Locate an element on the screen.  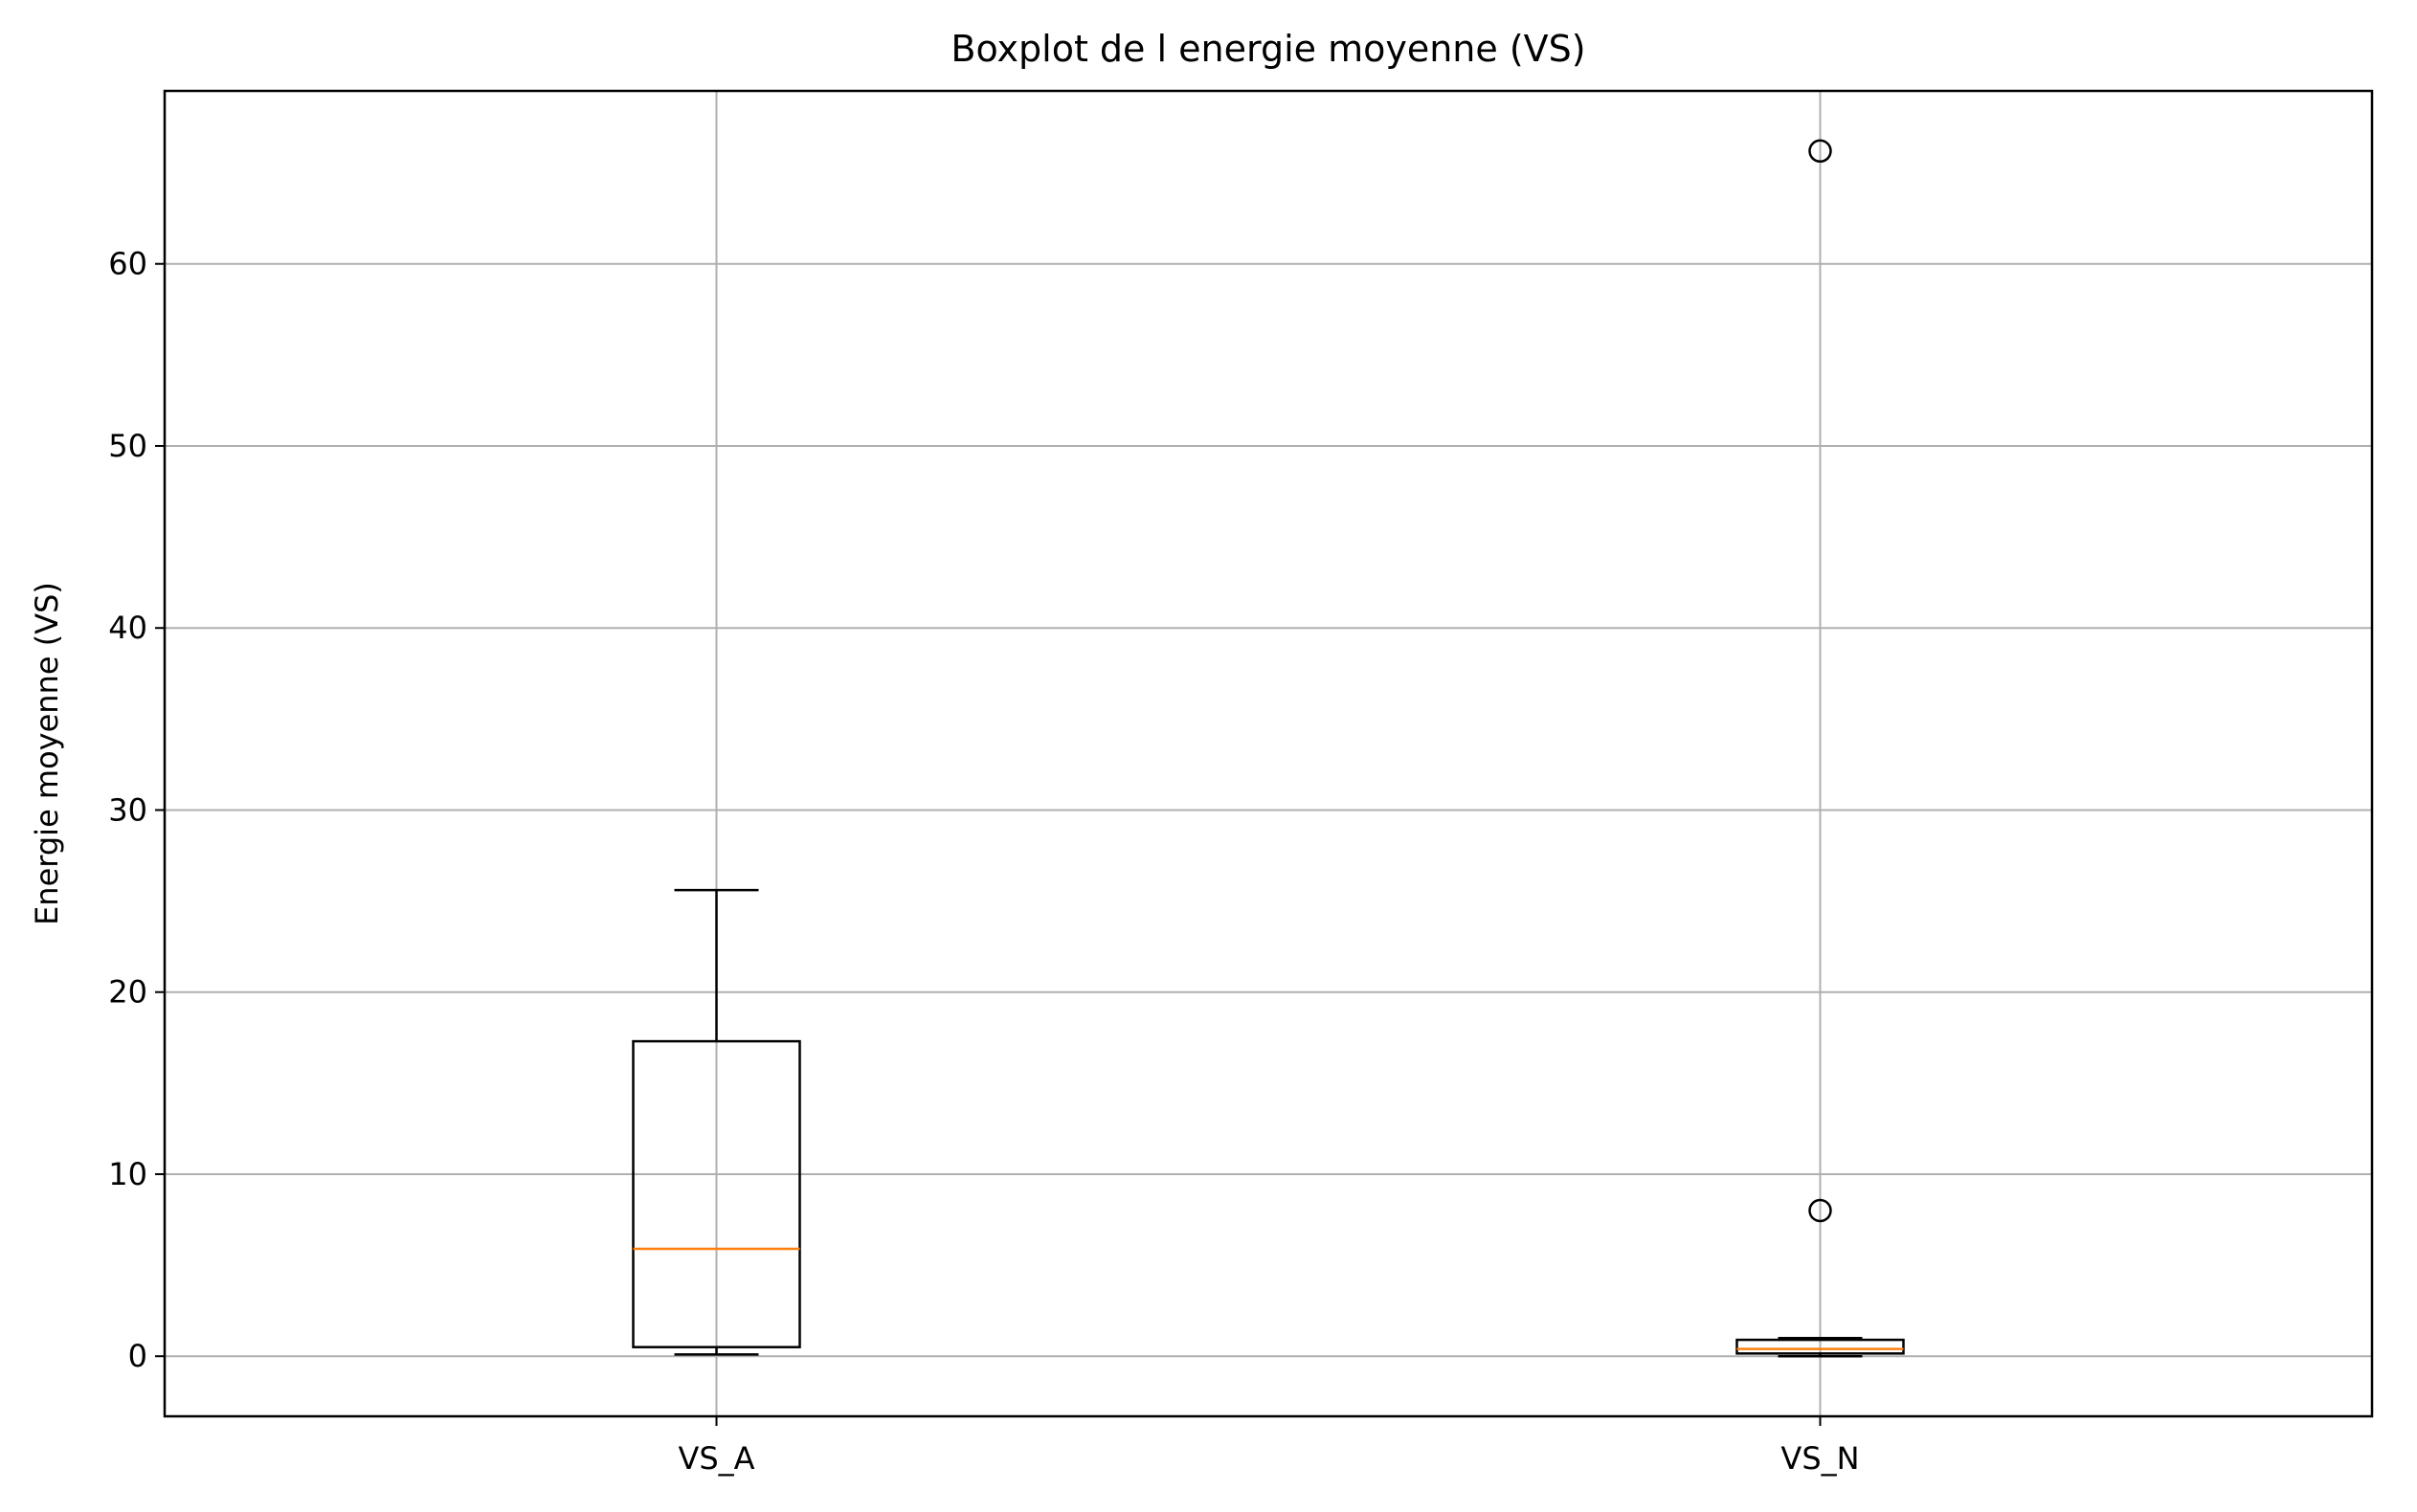
y-tick-label: 40 is located at coordinates (127, 628).